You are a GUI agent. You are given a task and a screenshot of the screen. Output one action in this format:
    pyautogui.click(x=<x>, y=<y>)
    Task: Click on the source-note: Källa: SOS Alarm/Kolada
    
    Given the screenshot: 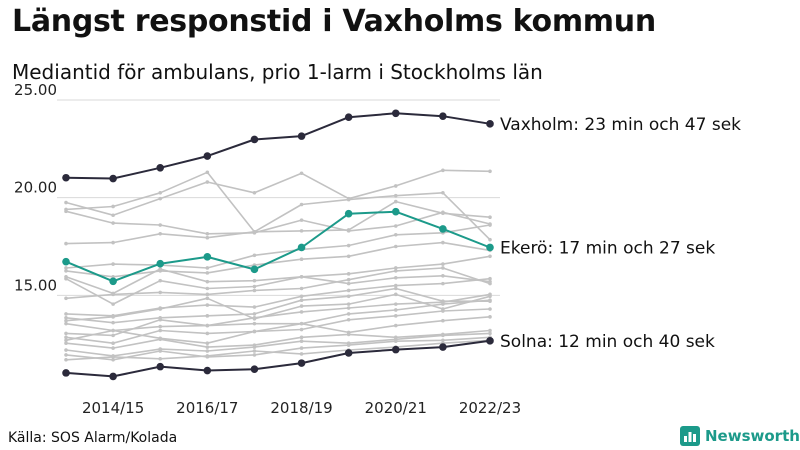 What is the action you would take?
    pyautogui.click(x=93, y=438)
    